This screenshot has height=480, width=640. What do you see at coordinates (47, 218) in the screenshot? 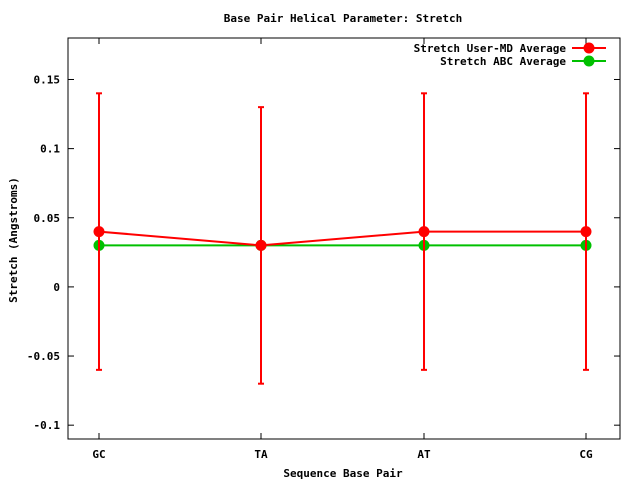
I see `y-tick-label: 0.05` at bounding box center [47, 218].